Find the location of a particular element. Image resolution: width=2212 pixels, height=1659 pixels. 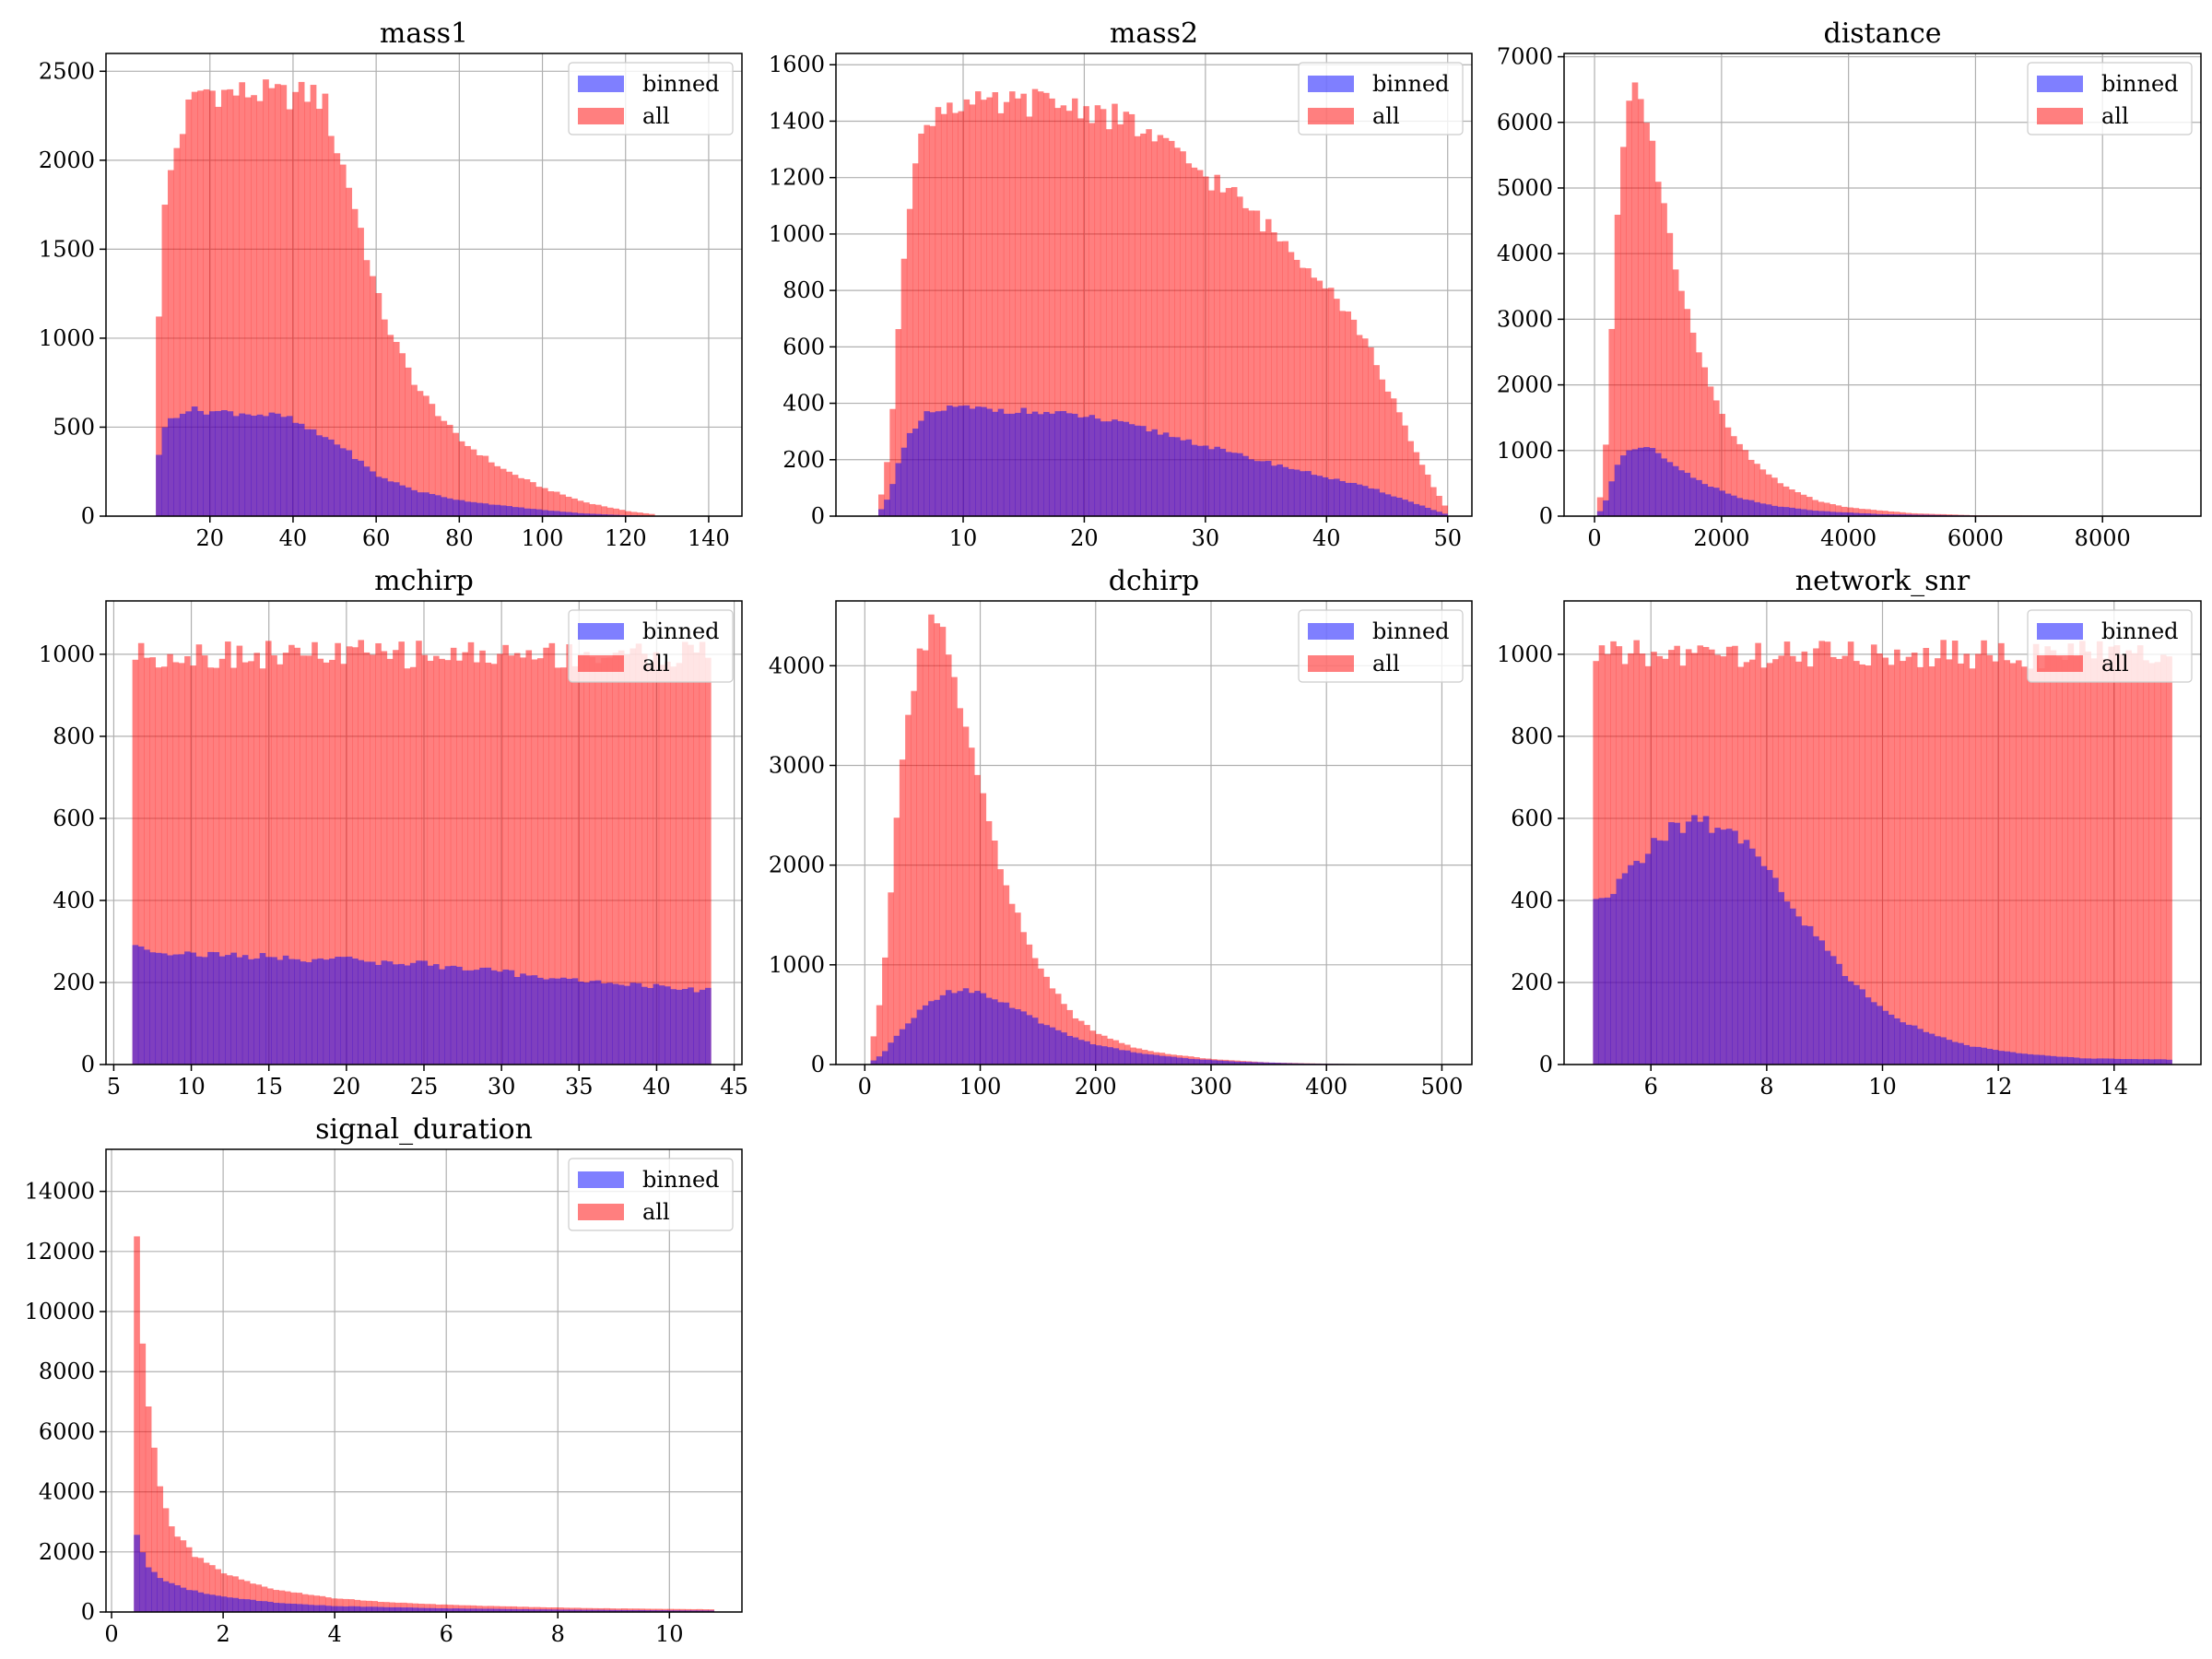

y-tick-label: 5000 is located at coordinates (1525, 188).